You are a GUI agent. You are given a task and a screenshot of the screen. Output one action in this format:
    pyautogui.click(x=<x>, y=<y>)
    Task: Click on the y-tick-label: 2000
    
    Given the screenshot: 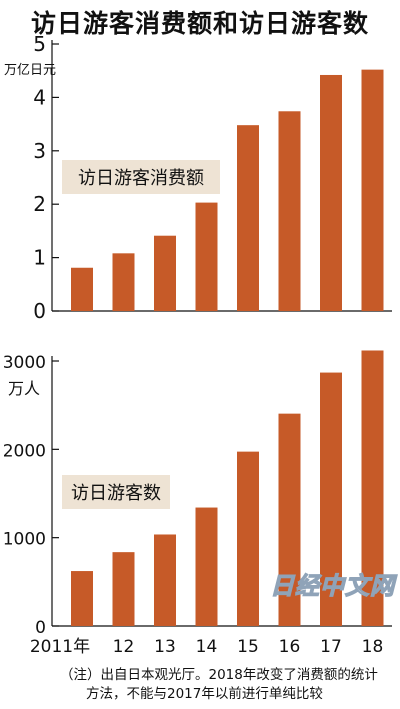 What is the action you would take?
    pyautogui.click(x=24, y=451)
    